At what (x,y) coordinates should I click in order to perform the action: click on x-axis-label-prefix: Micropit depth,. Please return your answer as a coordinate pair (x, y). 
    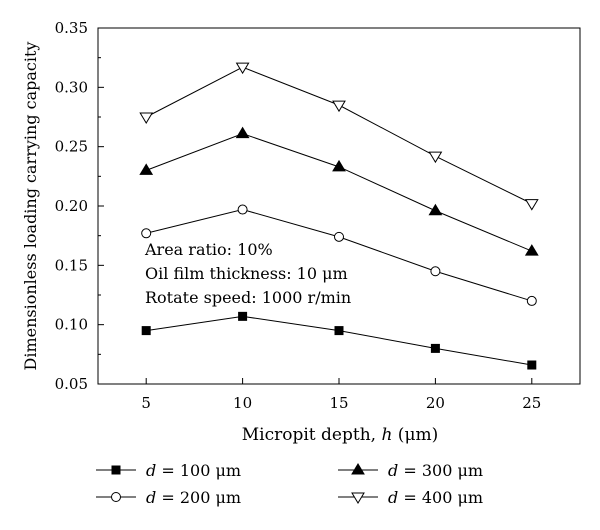
    Looking at the image, I should click on (312, 435).